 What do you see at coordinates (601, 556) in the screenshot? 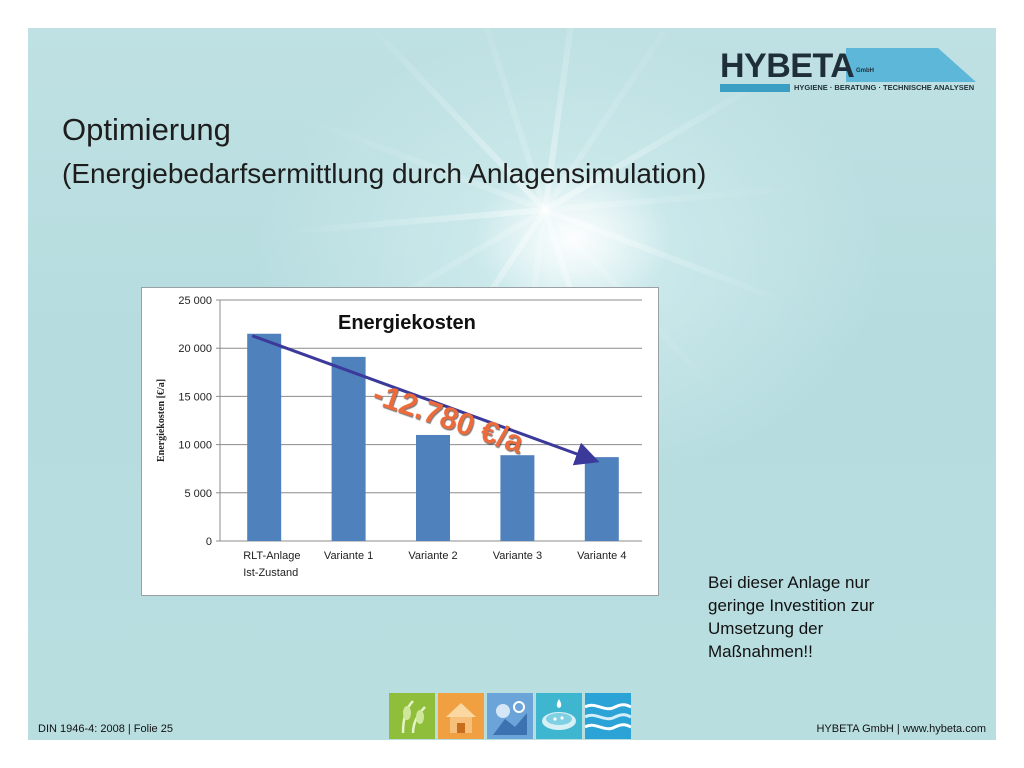
I see `x-tick-label: Variante 4` at bounding box center [601, 556].